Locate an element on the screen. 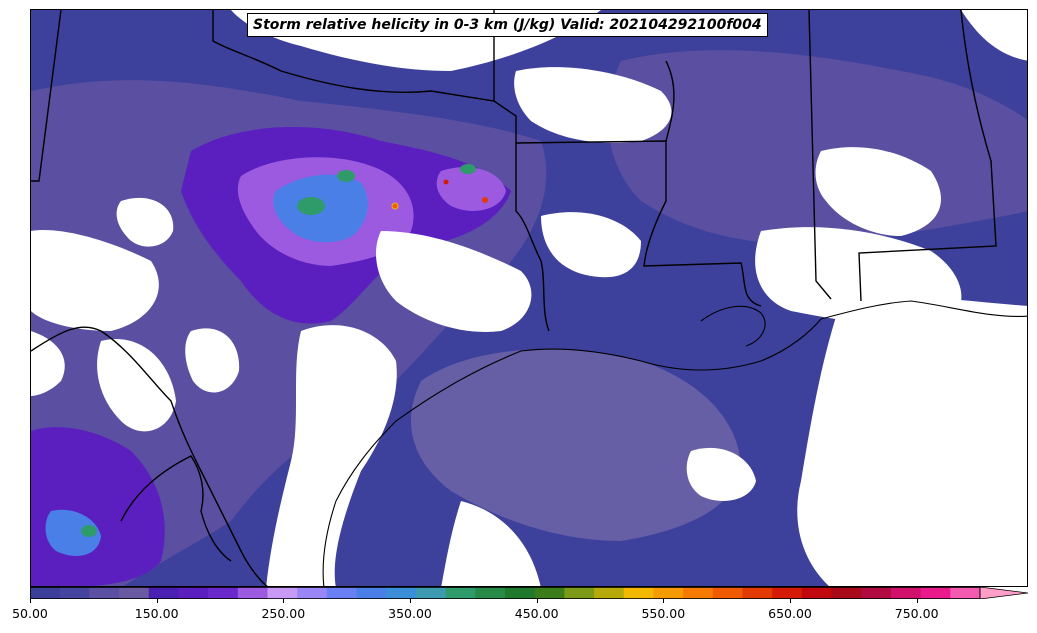  colorbar is located at coordinates (529, 593).